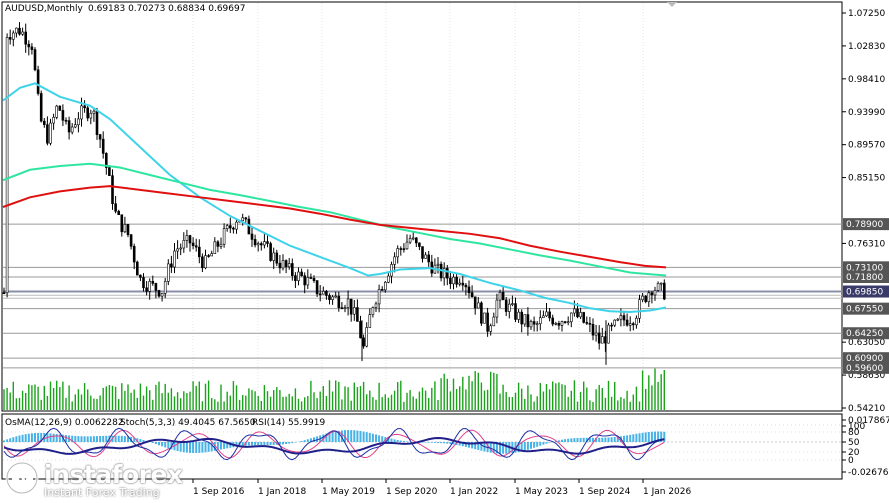 This screenshot has height=503, width=889. I want to click on price-level-label: 0.69850, so click(864, 293).